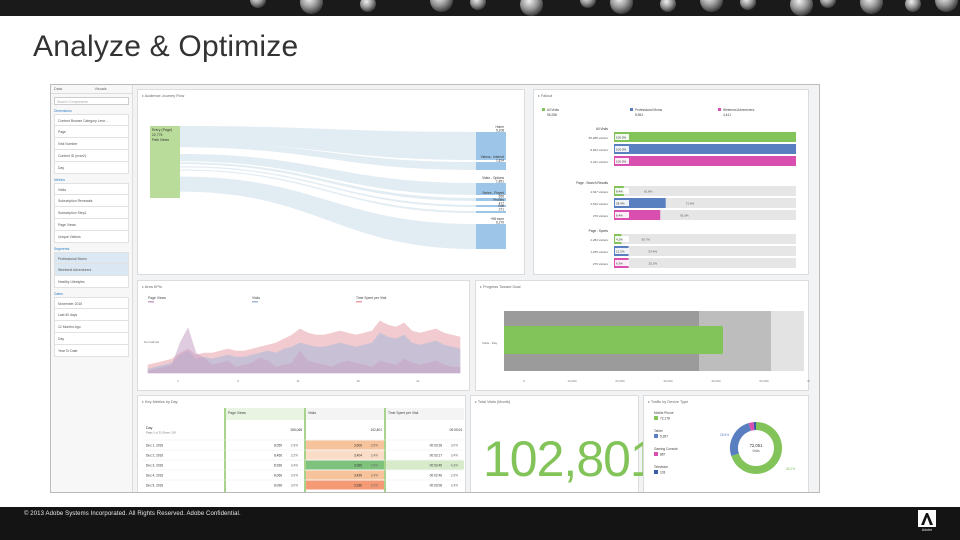 This screenshot has width=960, height=540. I want to click on area-page-views, so click(304, 350).